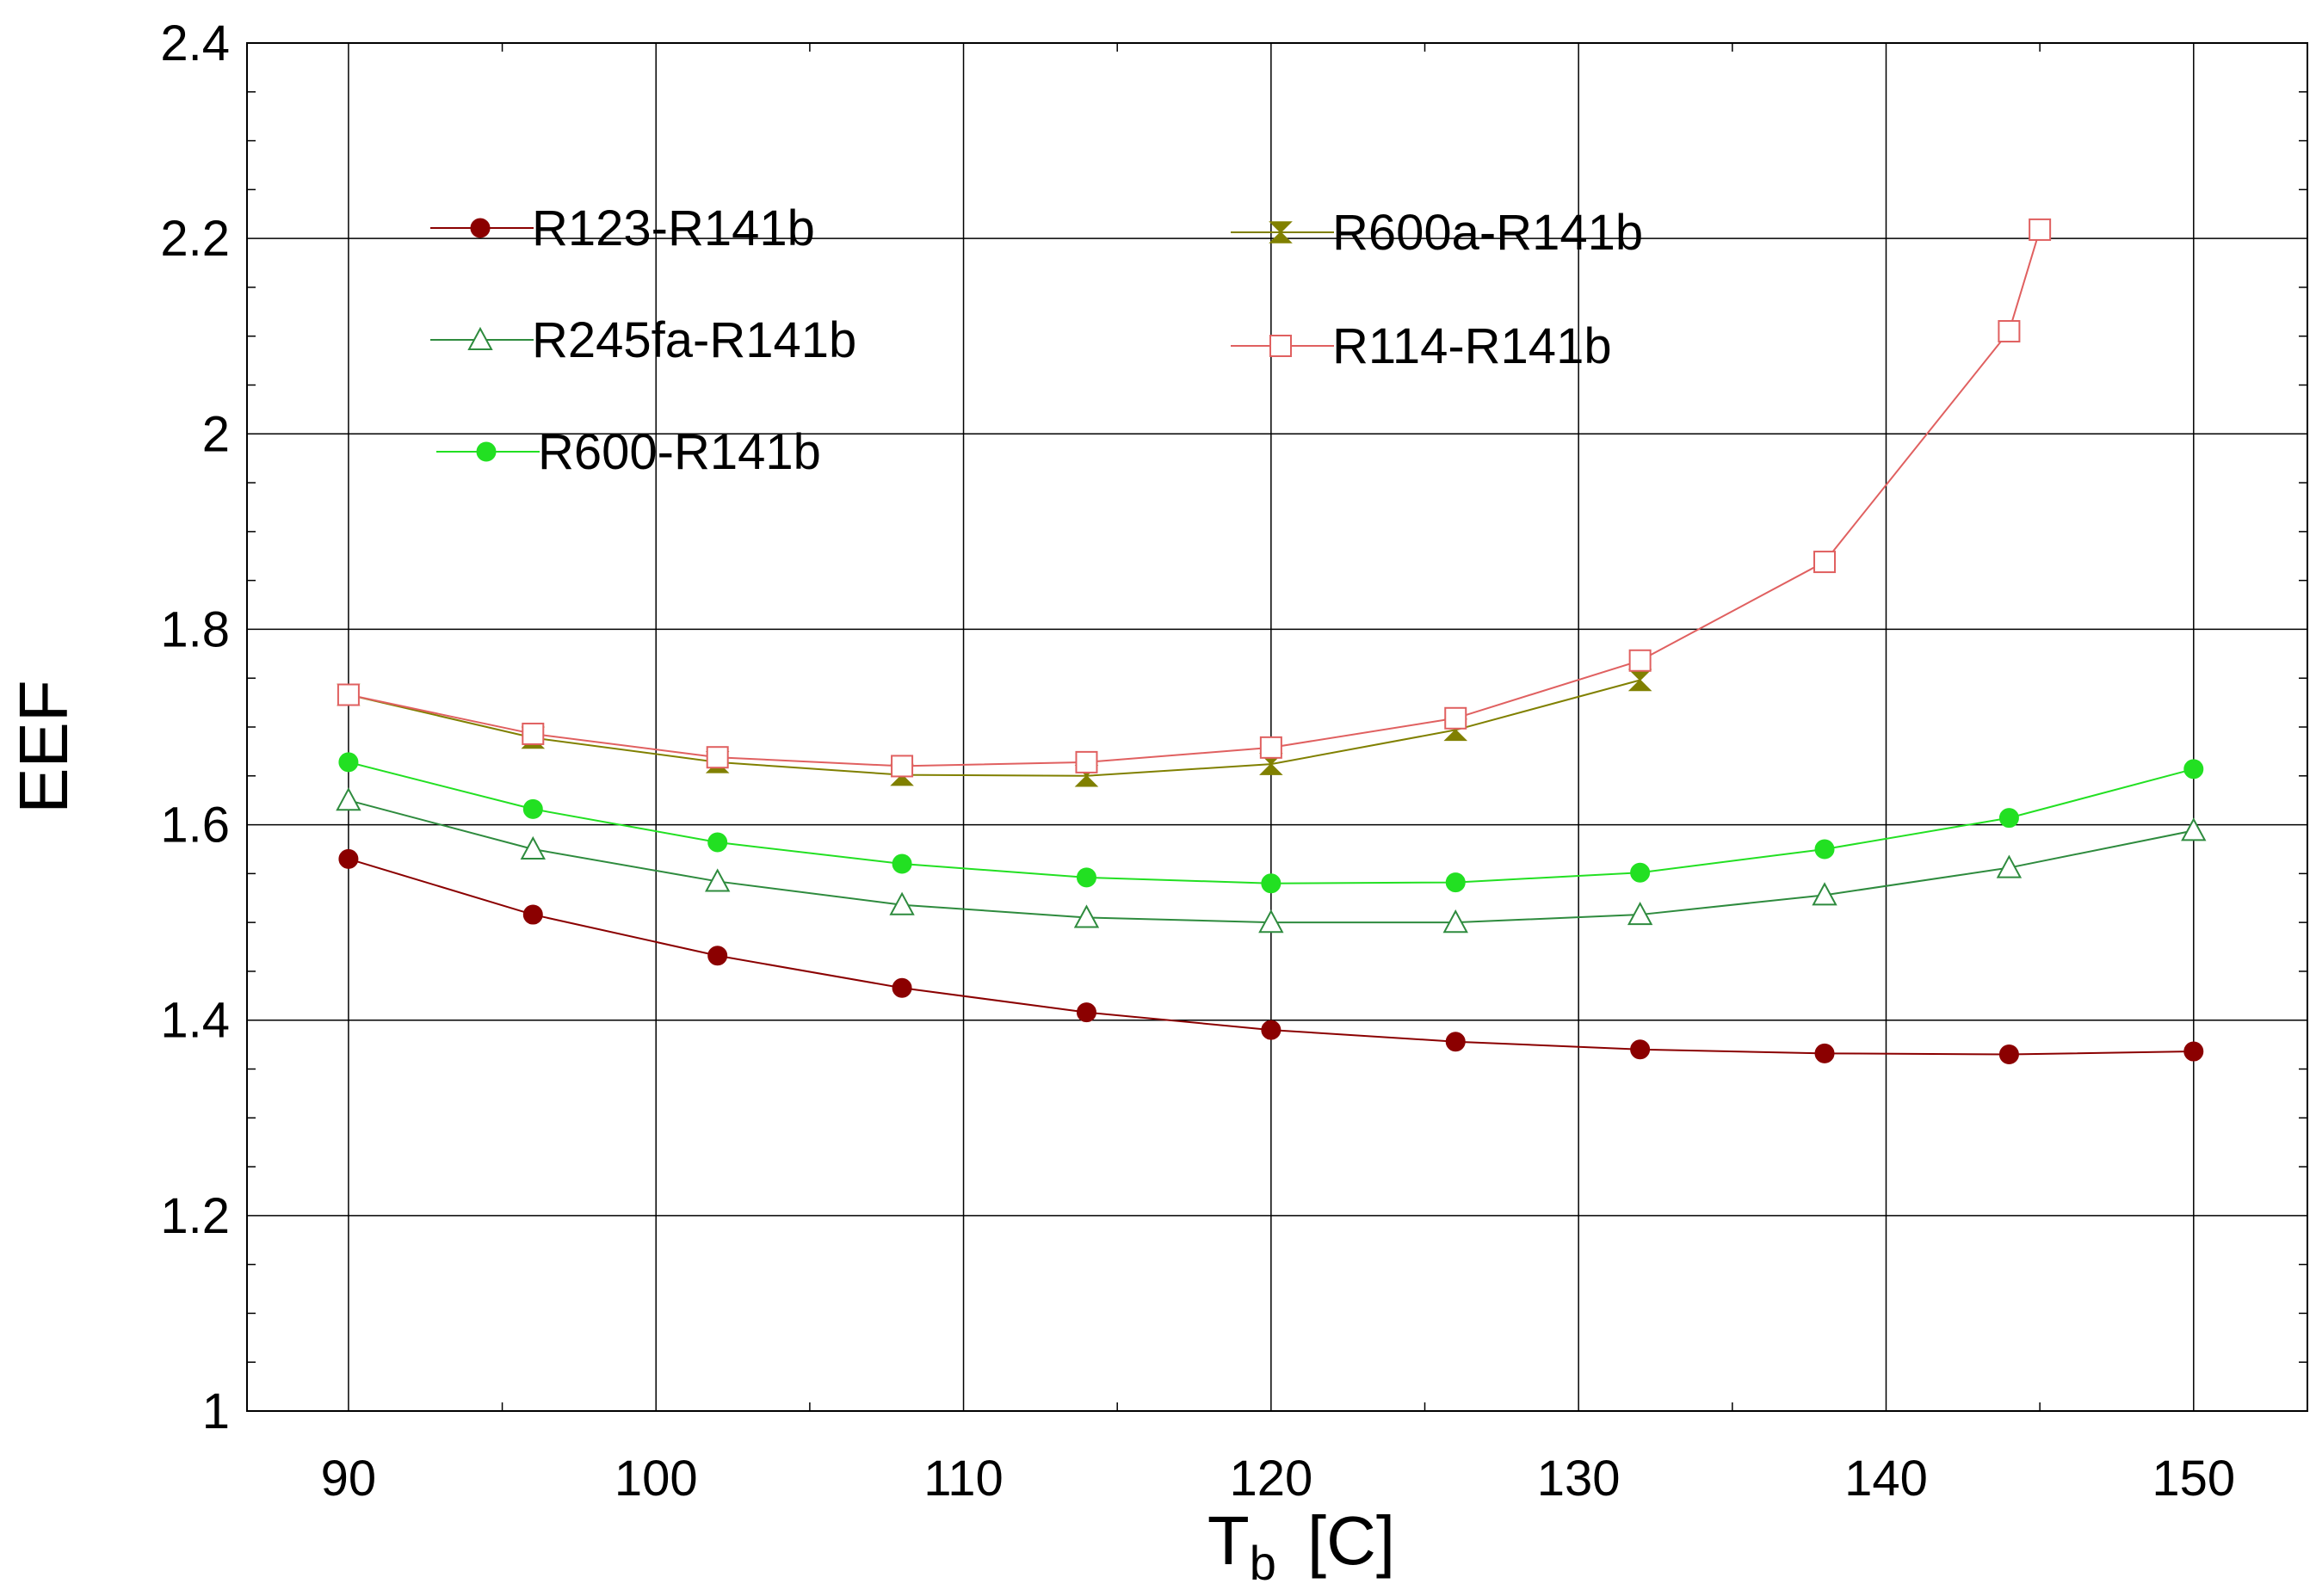  Describe the element at coordinates (1487, 233) in the screenshot. I see `legend-label: R600a-R141b` at that location.